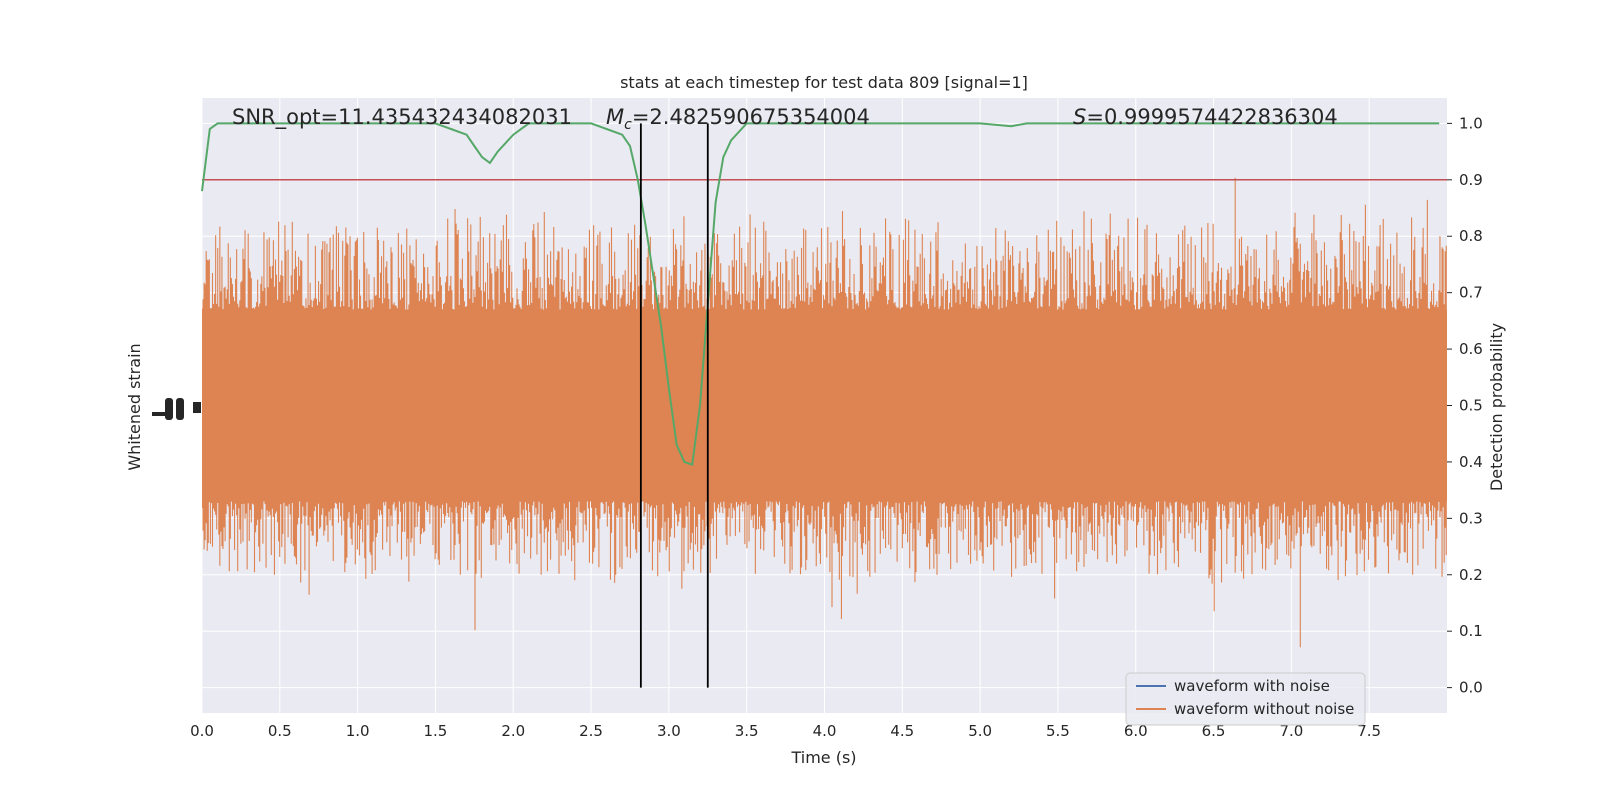 The height and width of the screenshot is (804, 1600). What do you see at coordinates (1058, 731) in the screenshot?
I see `x-tick-label: 5.5` at bounding box center [1058, 731].